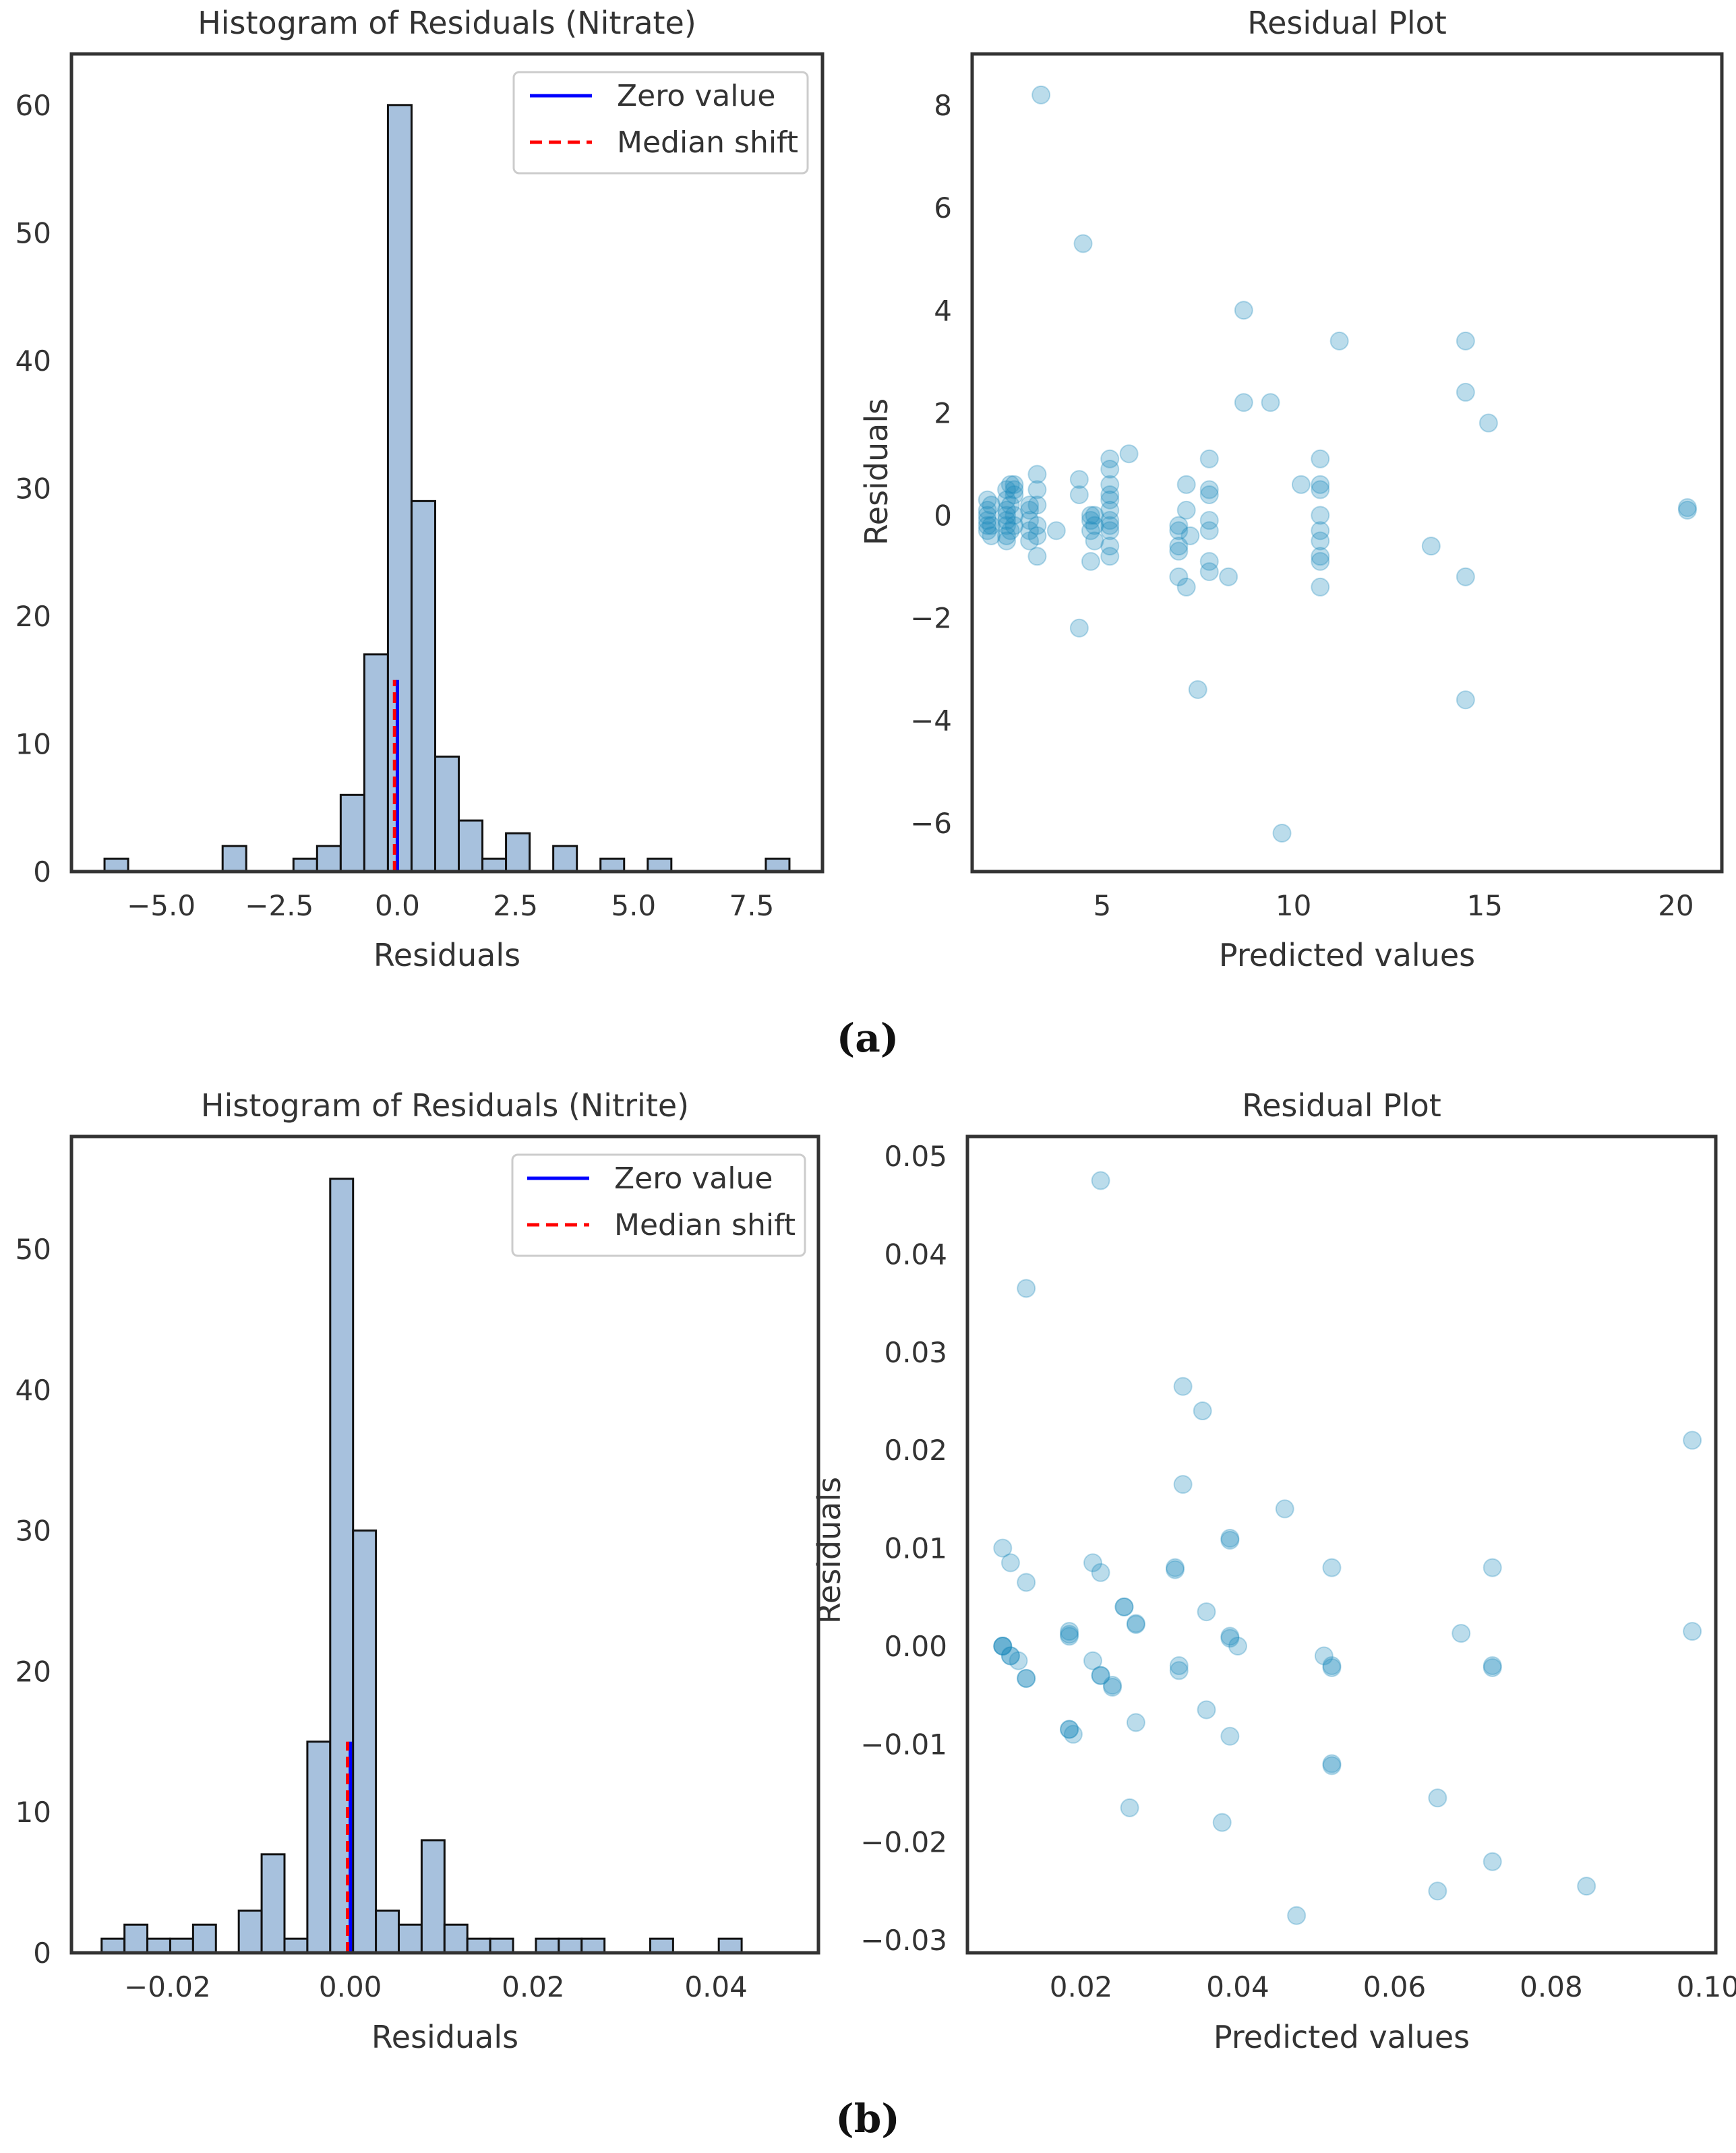 Image resolution: width=1736 pixels, height=2153 pixels. I want to click on y-tick-label: 60, so click(33, 105).